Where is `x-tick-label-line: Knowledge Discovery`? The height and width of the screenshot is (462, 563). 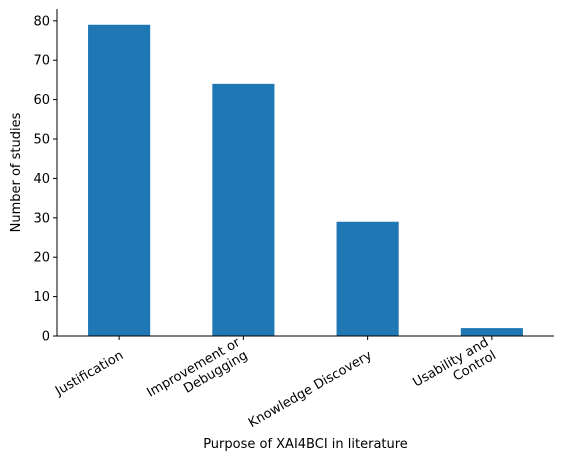 x-tick-label-line: Knowledge Discovery is located at coordinates (310, 389).